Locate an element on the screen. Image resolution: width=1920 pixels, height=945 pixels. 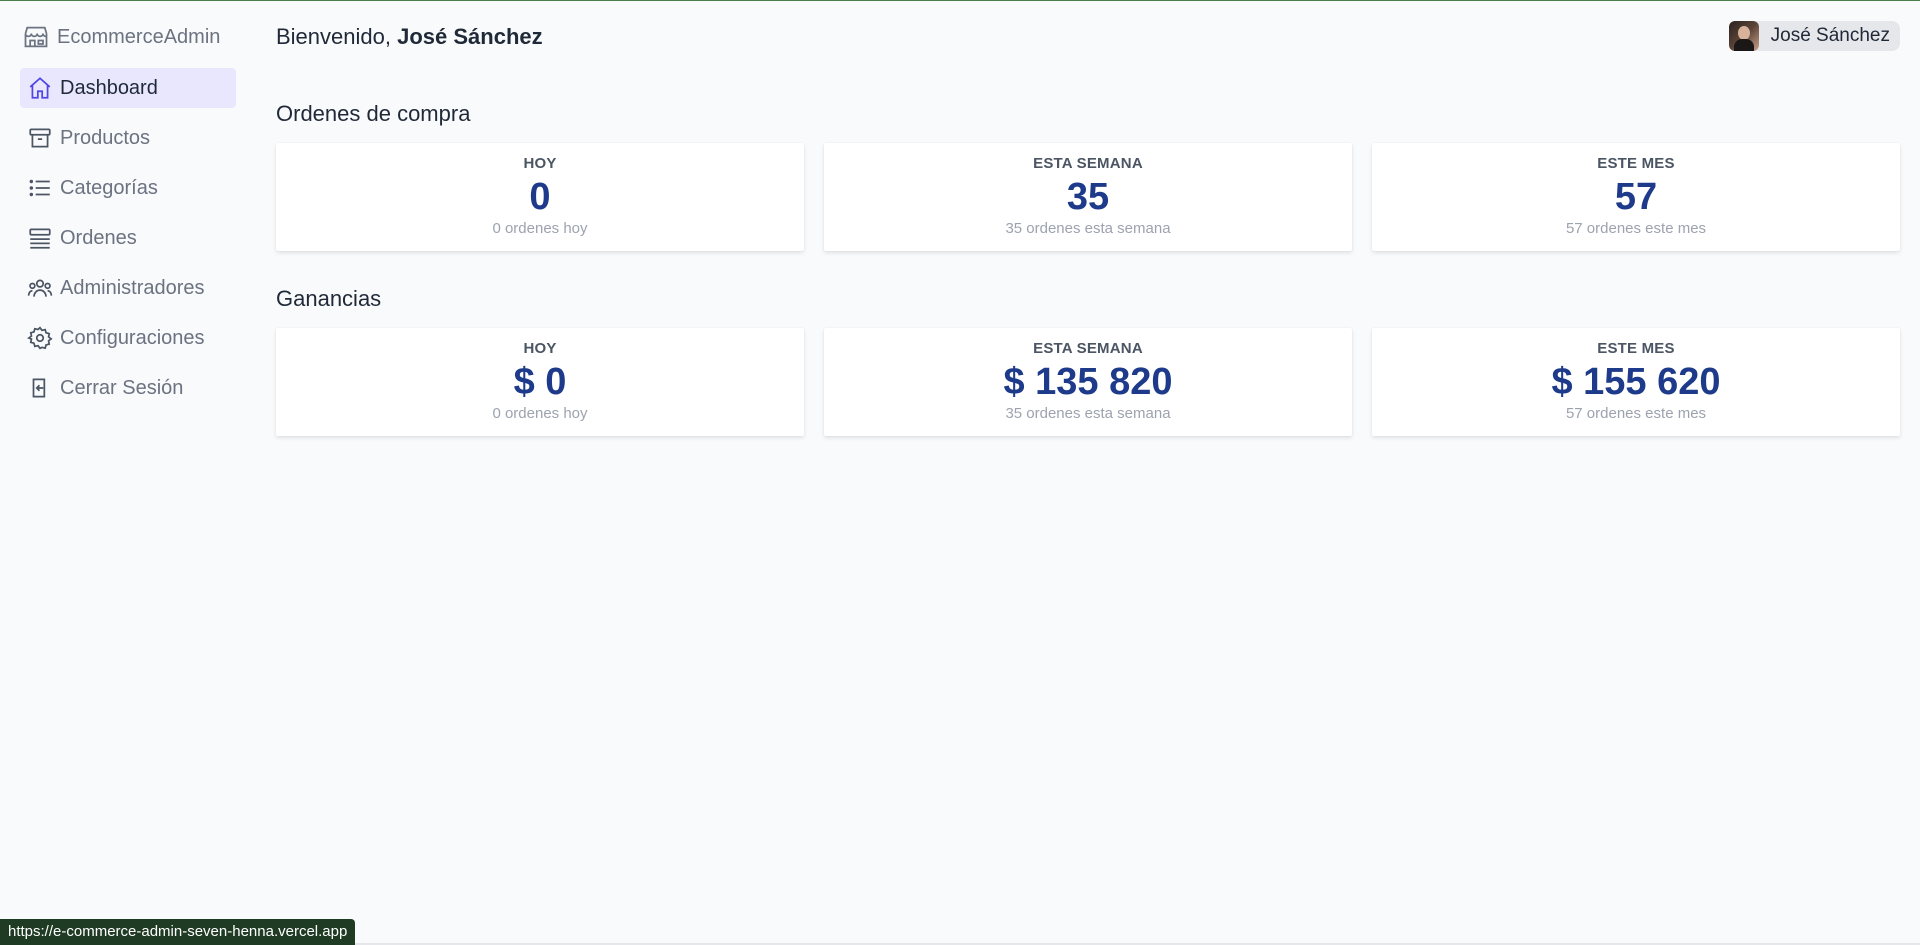
sidebar-item-categorias: Categorías is located at coordinates (128, 188).